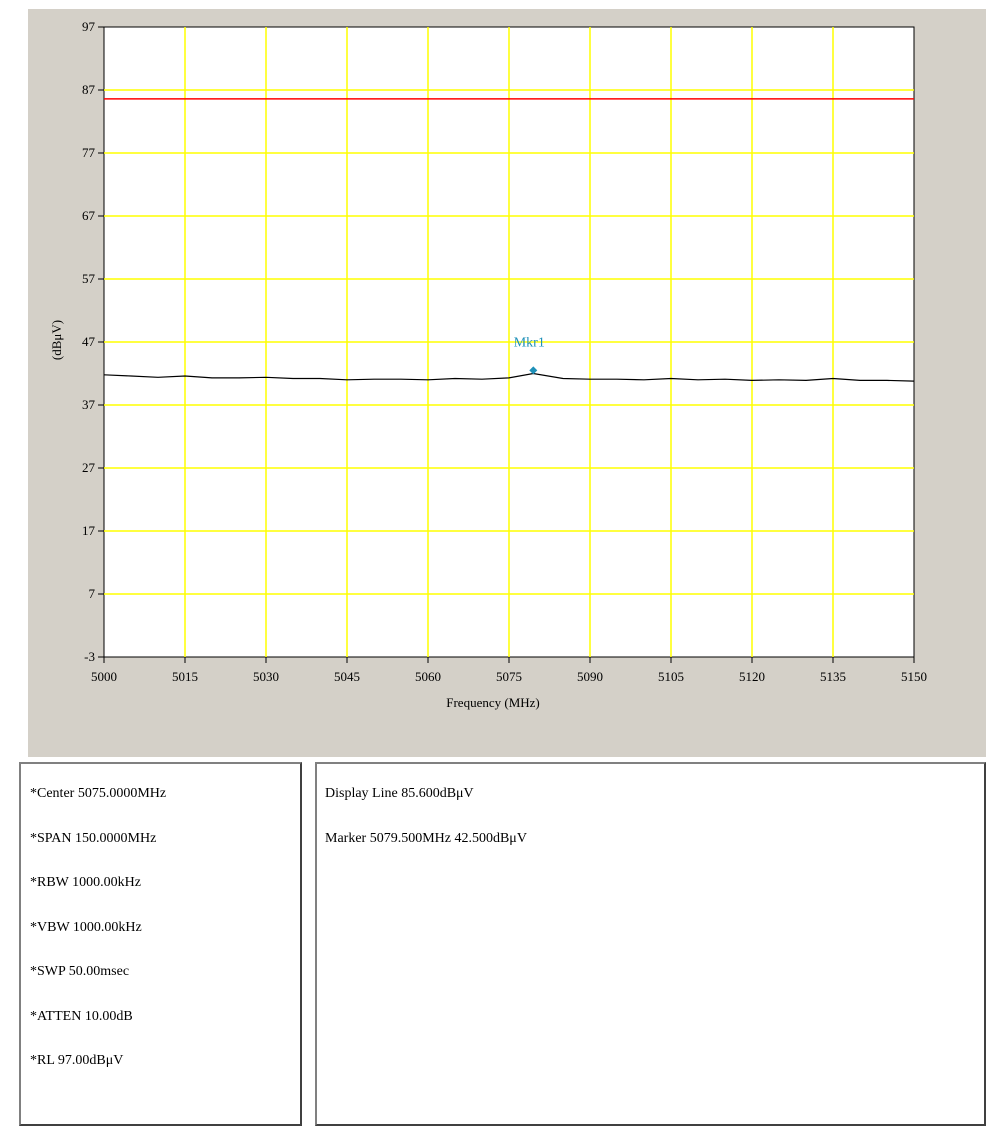 The width and height of the screenshot is (986, 1142). What do you see at coordinates (266, 676) in the screenshot?
I see `x-tick-label: 5030` at bounding box center [266, 676].